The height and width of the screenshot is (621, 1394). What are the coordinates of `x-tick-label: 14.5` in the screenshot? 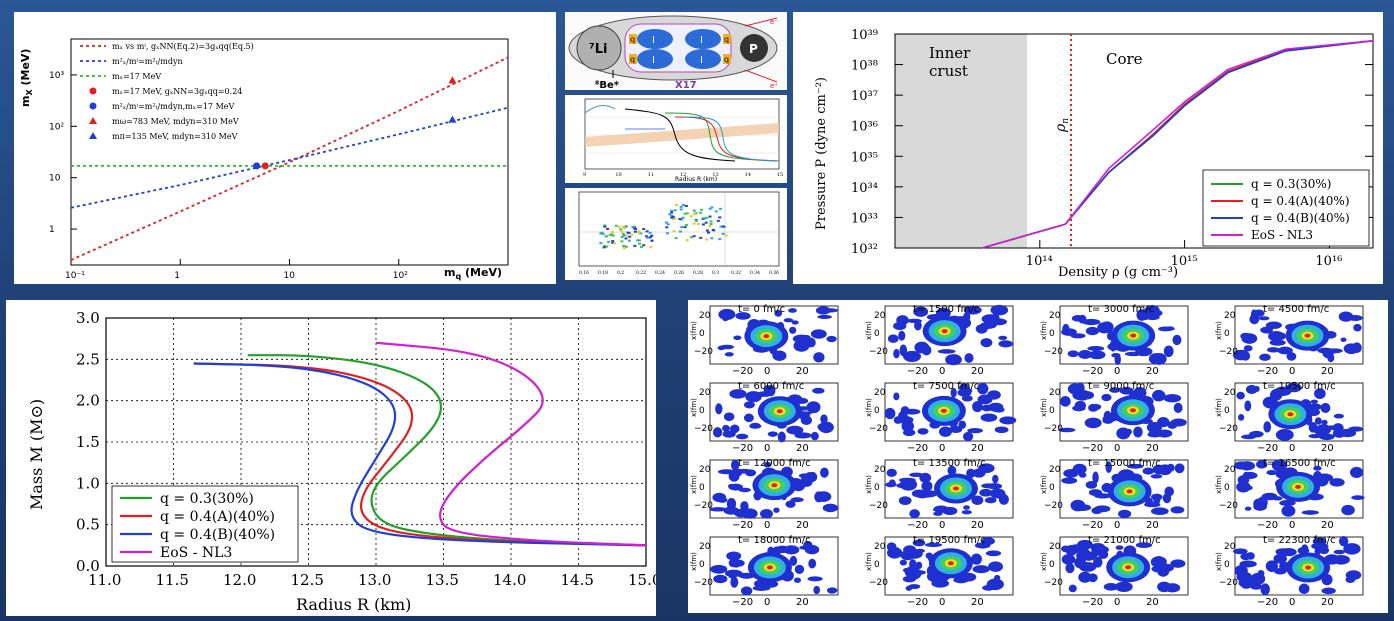 It's located at (577, 580).